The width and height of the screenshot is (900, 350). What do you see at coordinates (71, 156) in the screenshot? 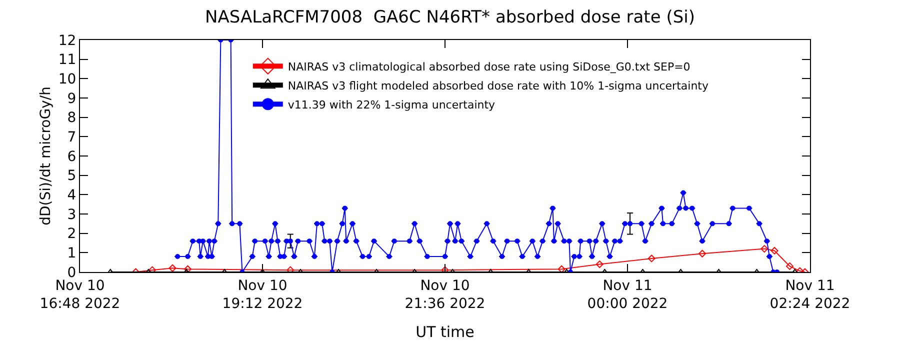
I see `y-tick-label: 6` at bounding box center [71, 156].